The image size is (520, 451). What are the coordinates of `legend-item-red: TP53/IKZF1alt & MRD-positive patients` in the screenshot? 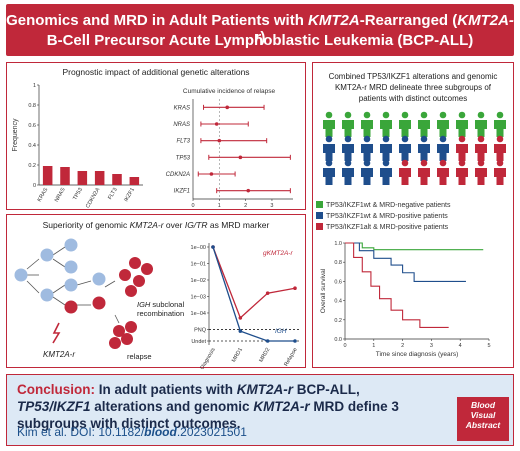 It's located at (382, 227).